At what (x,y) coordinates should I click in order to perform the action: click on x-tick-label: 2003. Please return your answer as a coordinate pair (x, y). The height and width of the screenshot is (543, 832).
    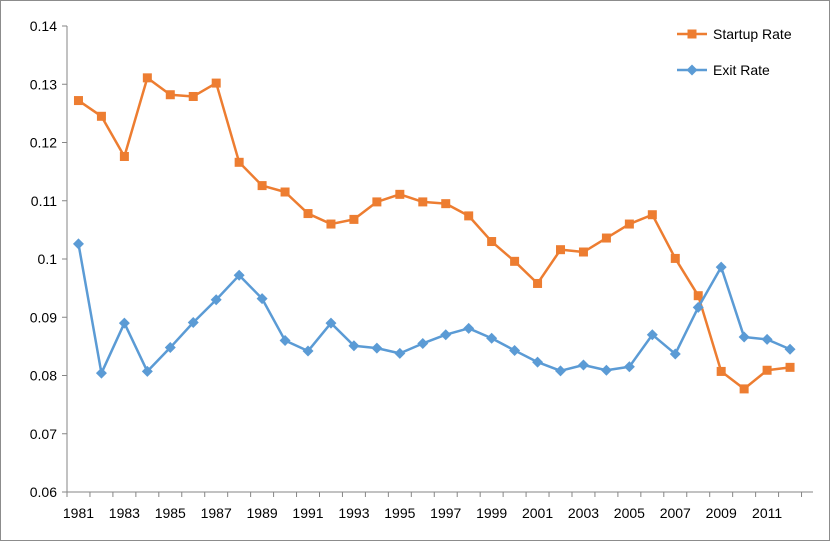
    Looking at the image, I should click on (583, 513).